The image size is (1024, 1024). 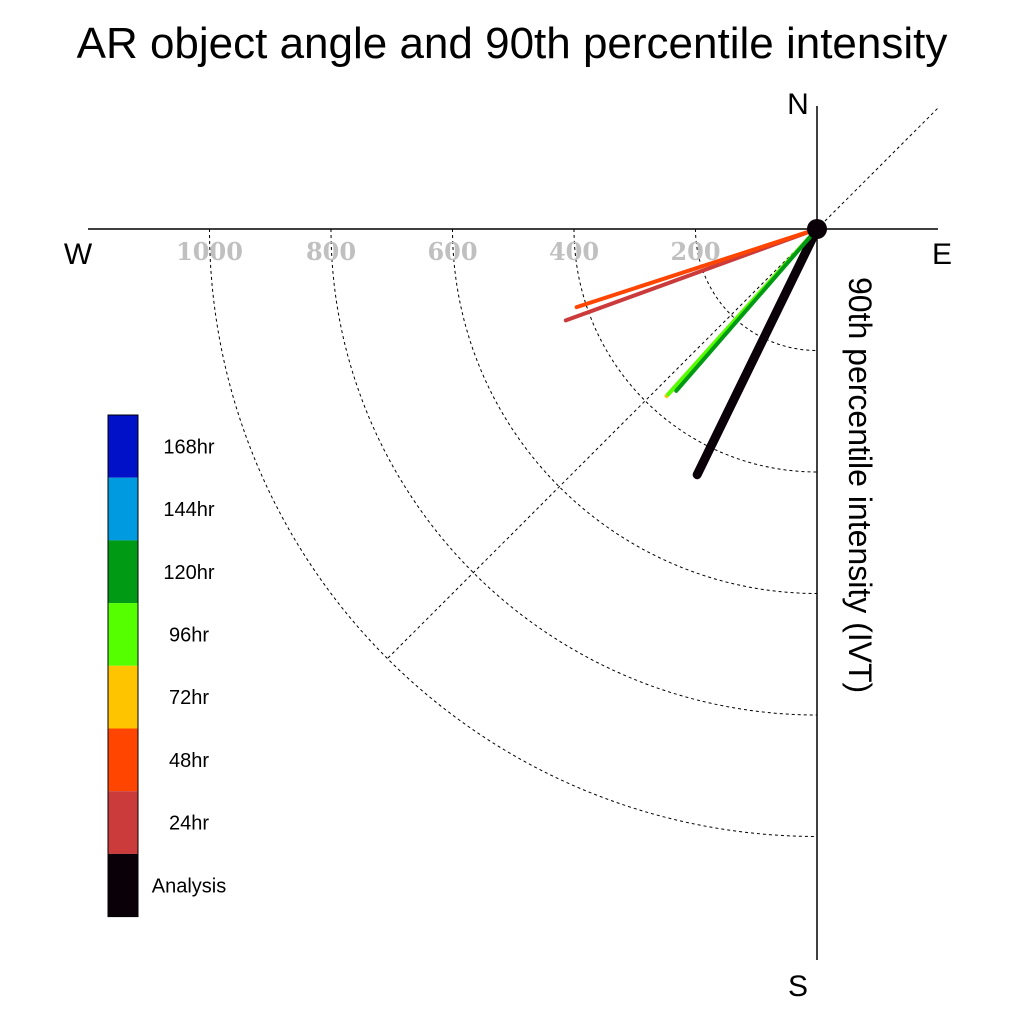 What do you see at coordinates (798, 104) in the screenshot?
I see `compass-north: N` at bounding box center [798, 104].